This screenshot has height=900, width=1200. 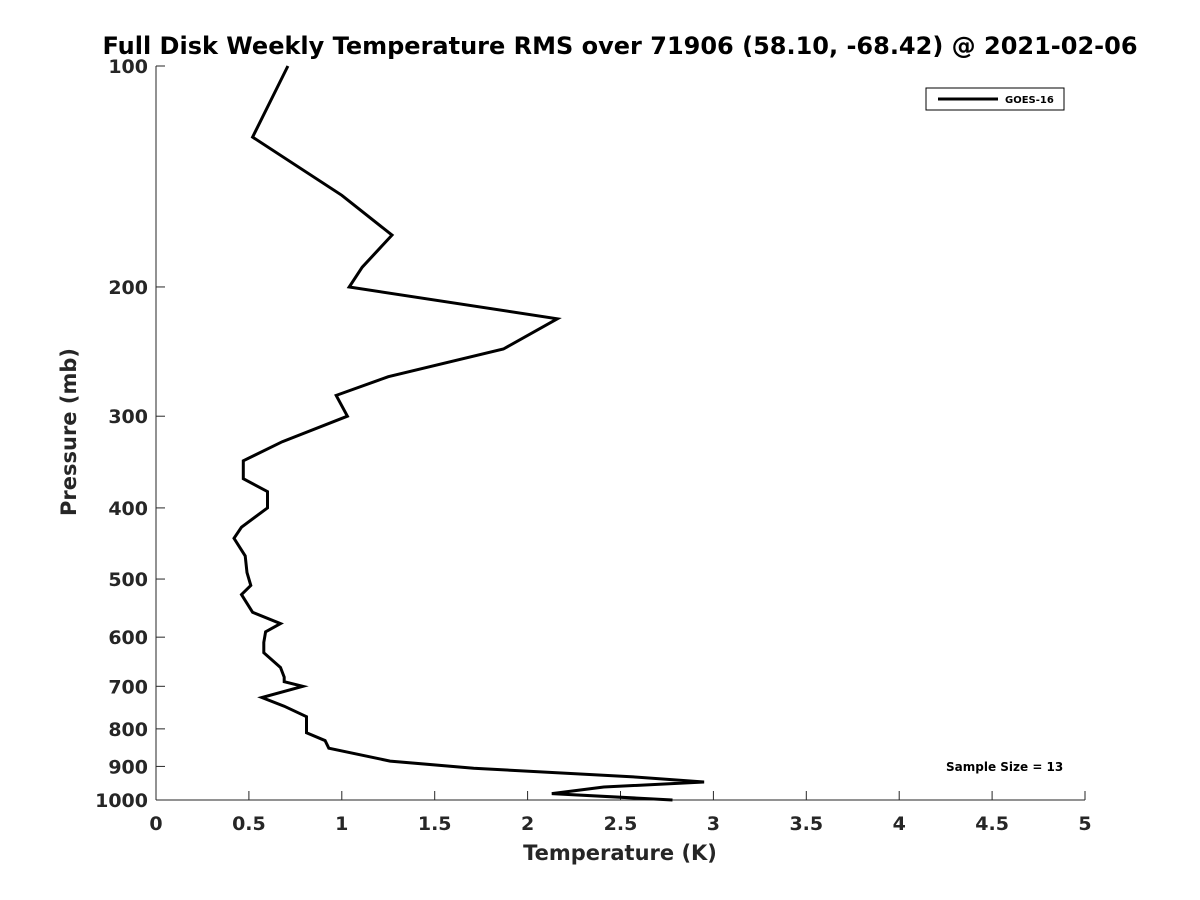 What do you see at coordinates (995, 99) in the screenshot?
I see `legend: GOES-16` at bounding box center [995, 99].